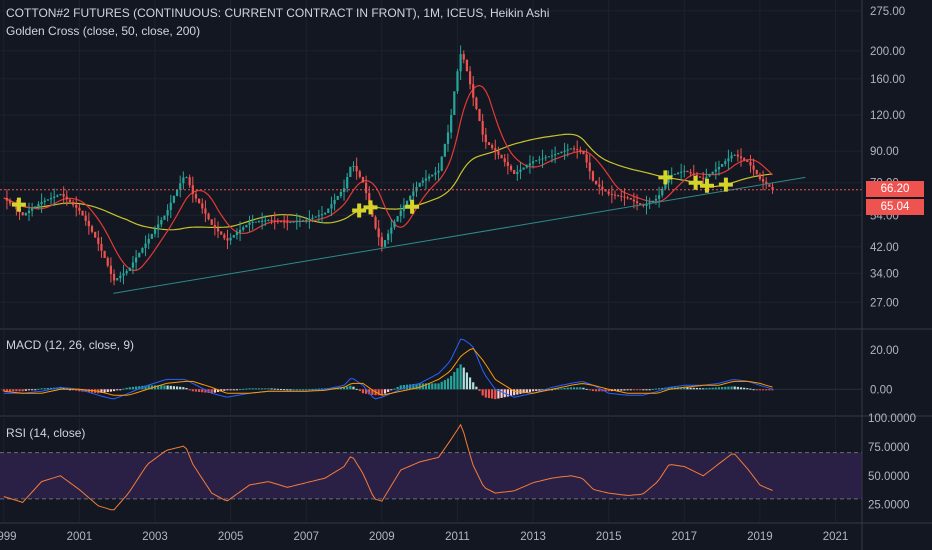  Describe the element at coordinates (889, 448) in the screenshot. I see `rsi-axis-label: 75.0000` at that location.